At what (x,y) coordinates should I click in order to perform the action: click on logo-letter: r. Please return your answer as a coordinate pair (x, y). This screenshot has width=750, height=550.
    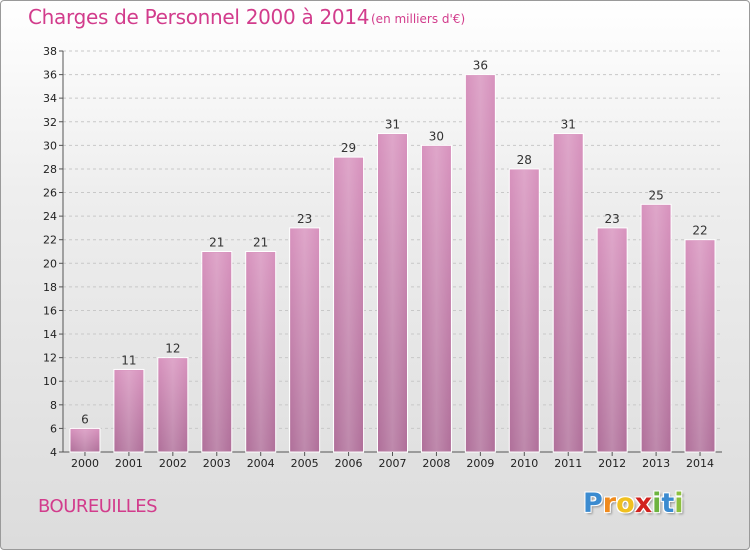
    Looking at the image, I should click on (609, 503).